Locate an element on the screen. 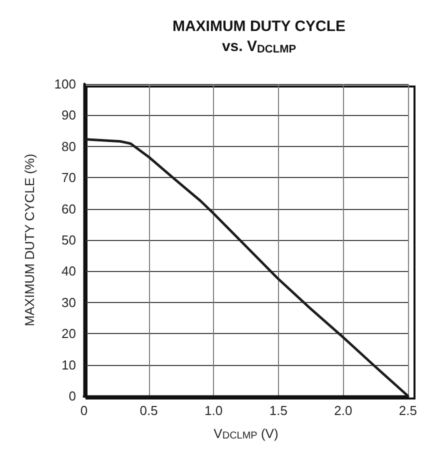  y-tick-label: 10 is located at coordinates (69, 364).